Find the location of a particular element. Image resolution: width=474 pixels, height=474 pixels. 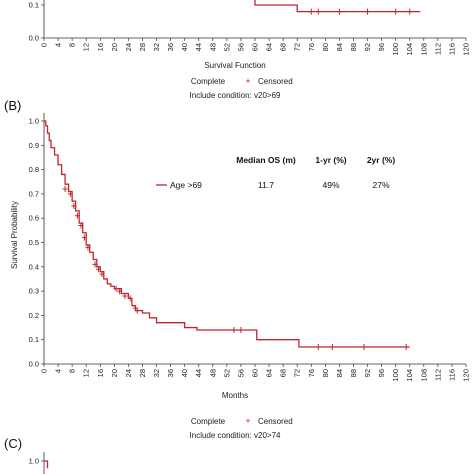

panel-a-x-tick-label: 24 is located at coordinates (128, 47).